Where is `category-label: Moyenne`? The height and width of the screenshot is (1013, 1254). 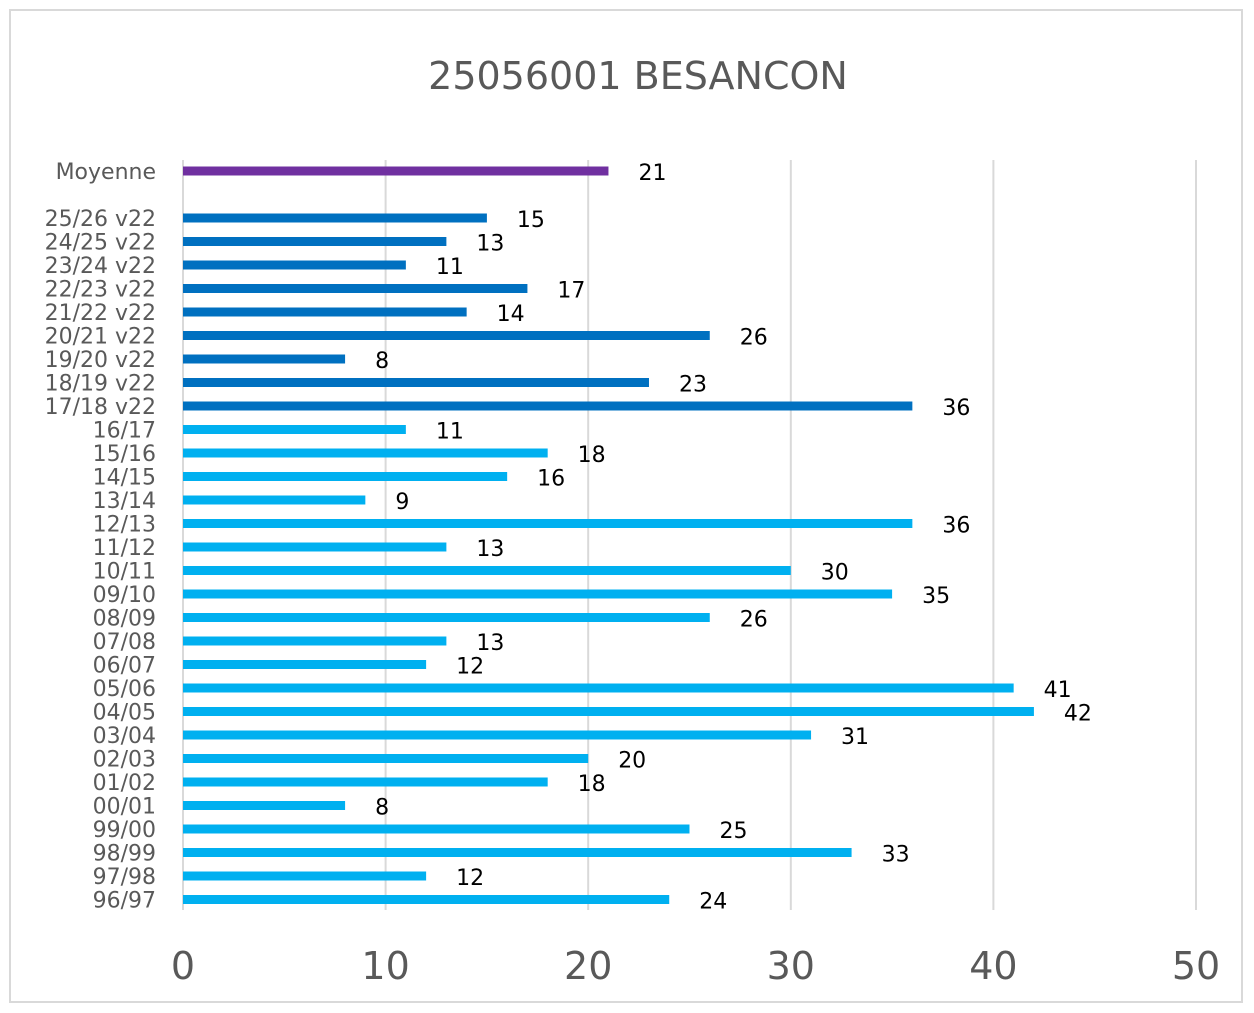
category-label: Moyenne is located at coordinates (106, 172).